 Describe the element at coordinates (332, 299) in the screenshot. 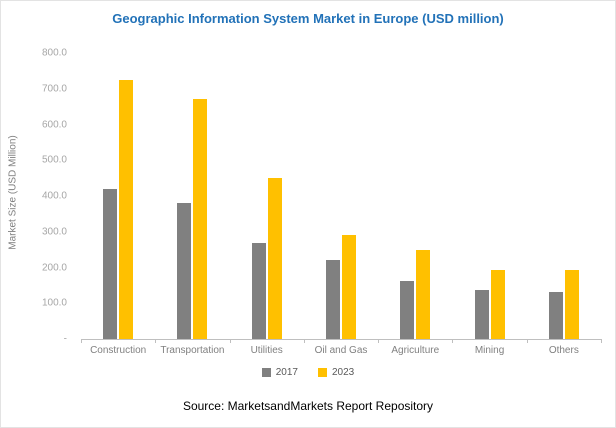

I see `bar-2017-oil-and-gas` at that location.